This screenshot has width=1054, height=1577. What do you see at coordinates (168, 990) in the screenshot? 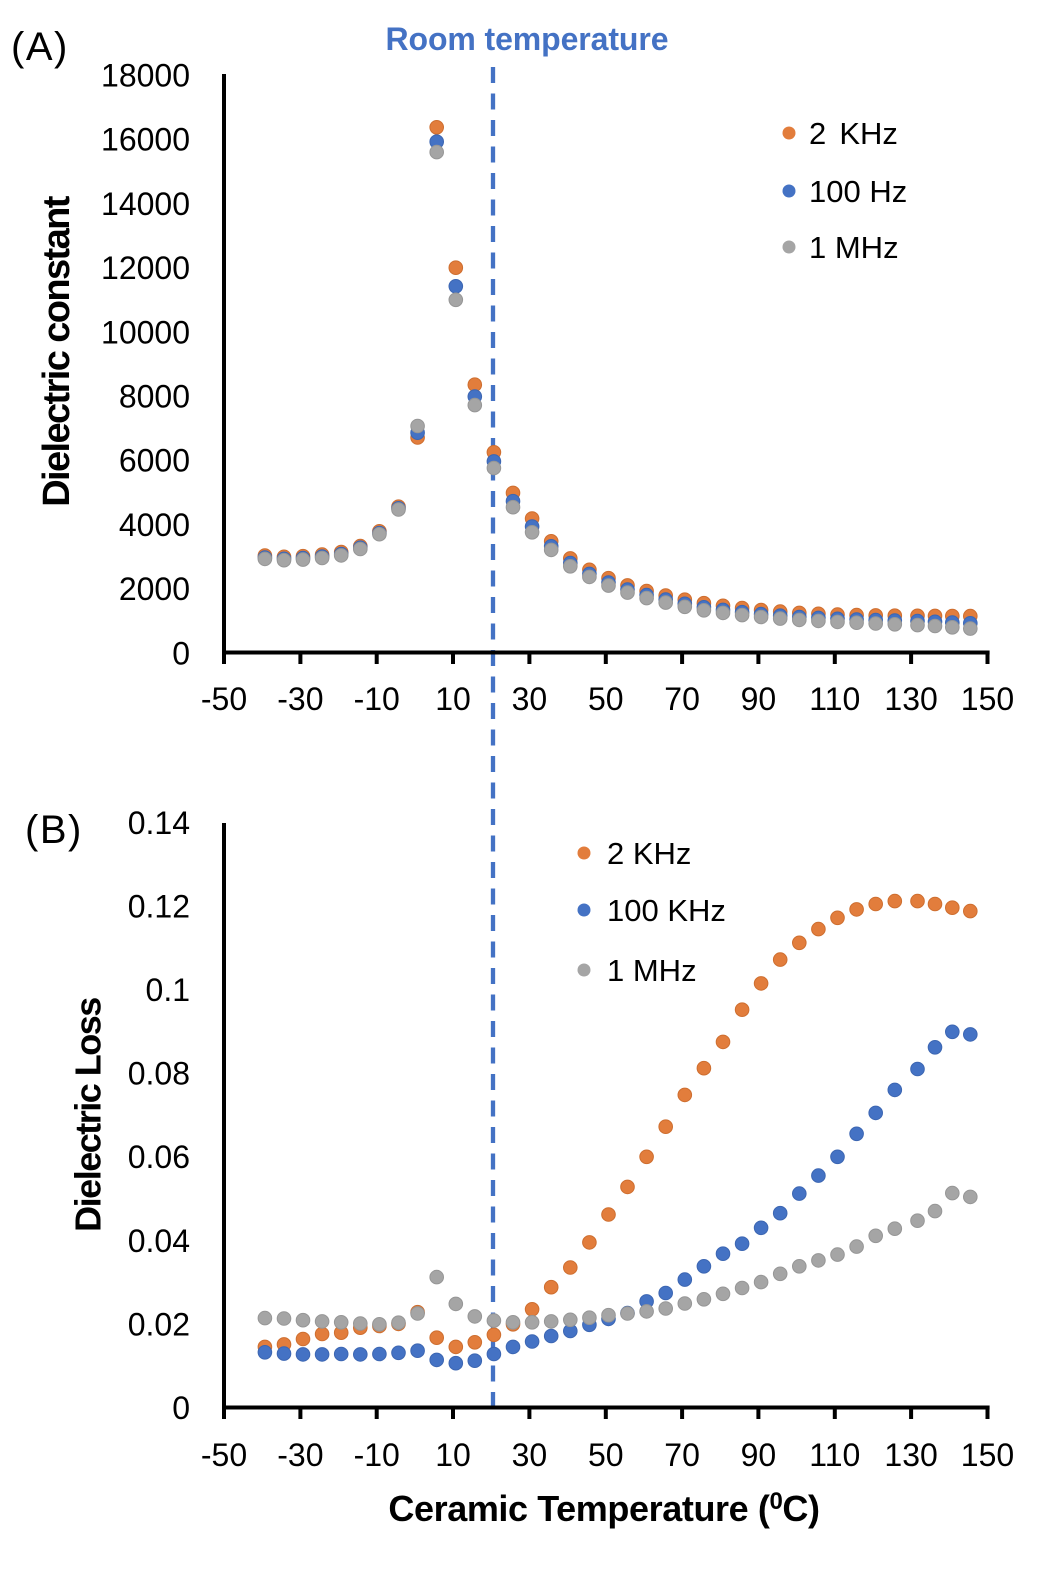
I see `svg-text: 0.1` at bounding box center [168, 990].